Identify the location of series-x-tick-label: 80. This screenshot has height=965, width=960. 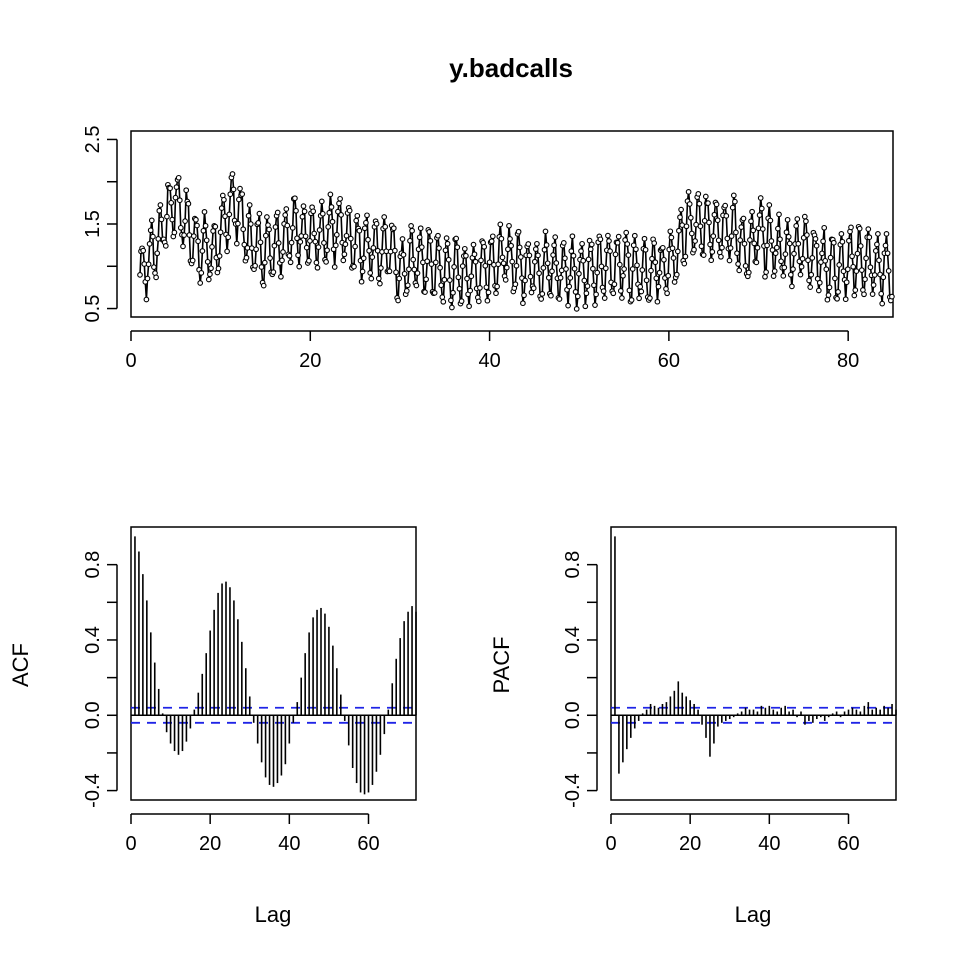
(848, 361).